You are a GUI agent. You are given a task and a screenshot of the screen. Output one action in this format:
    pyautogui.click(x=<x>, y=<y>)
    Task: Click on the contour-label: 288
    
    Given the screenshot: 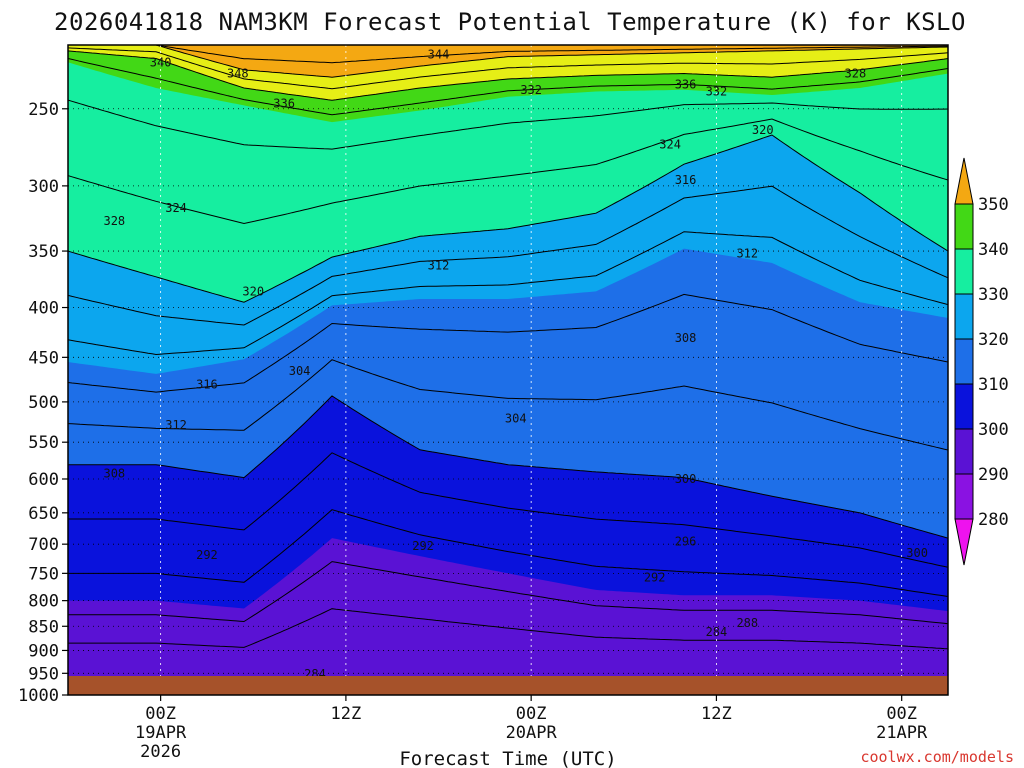 What is the action you would take?
    pyautogui.click(x=747, y=623)
    